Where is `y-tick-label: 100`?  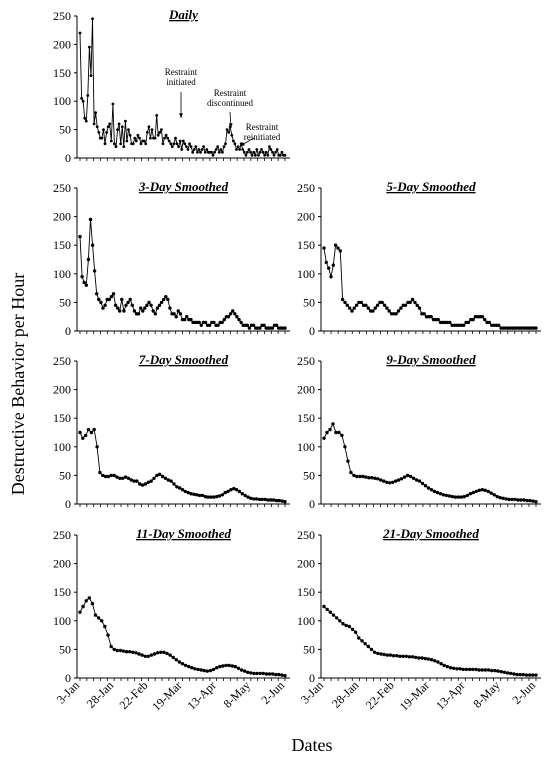
y-tick-label: 100 is located at coordinates (62, 274).